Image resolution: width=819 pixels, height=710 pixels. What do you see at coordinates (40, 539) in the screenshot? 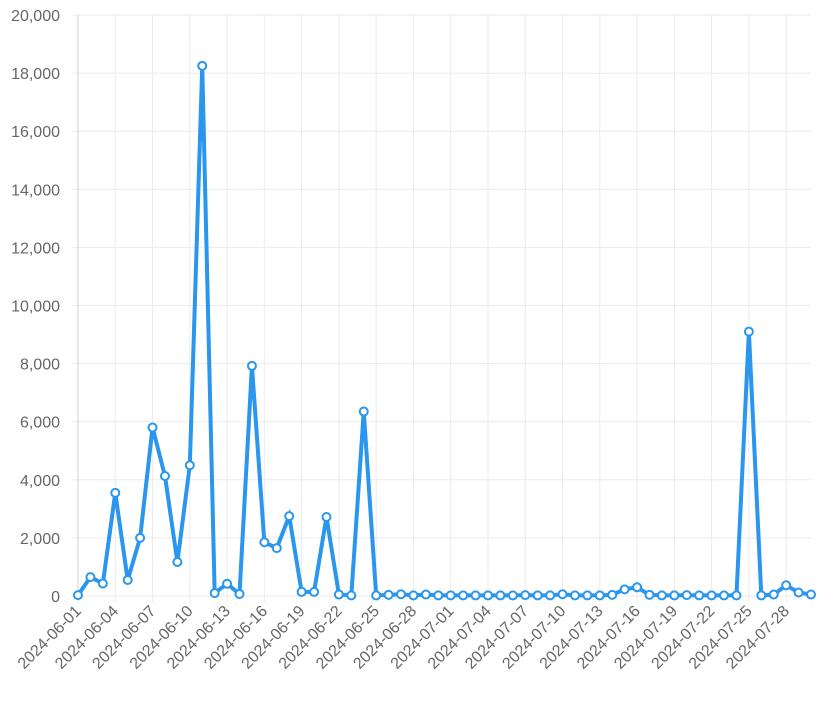
I see `y-tick-label: 2,000` at bounding box center [40, 539].